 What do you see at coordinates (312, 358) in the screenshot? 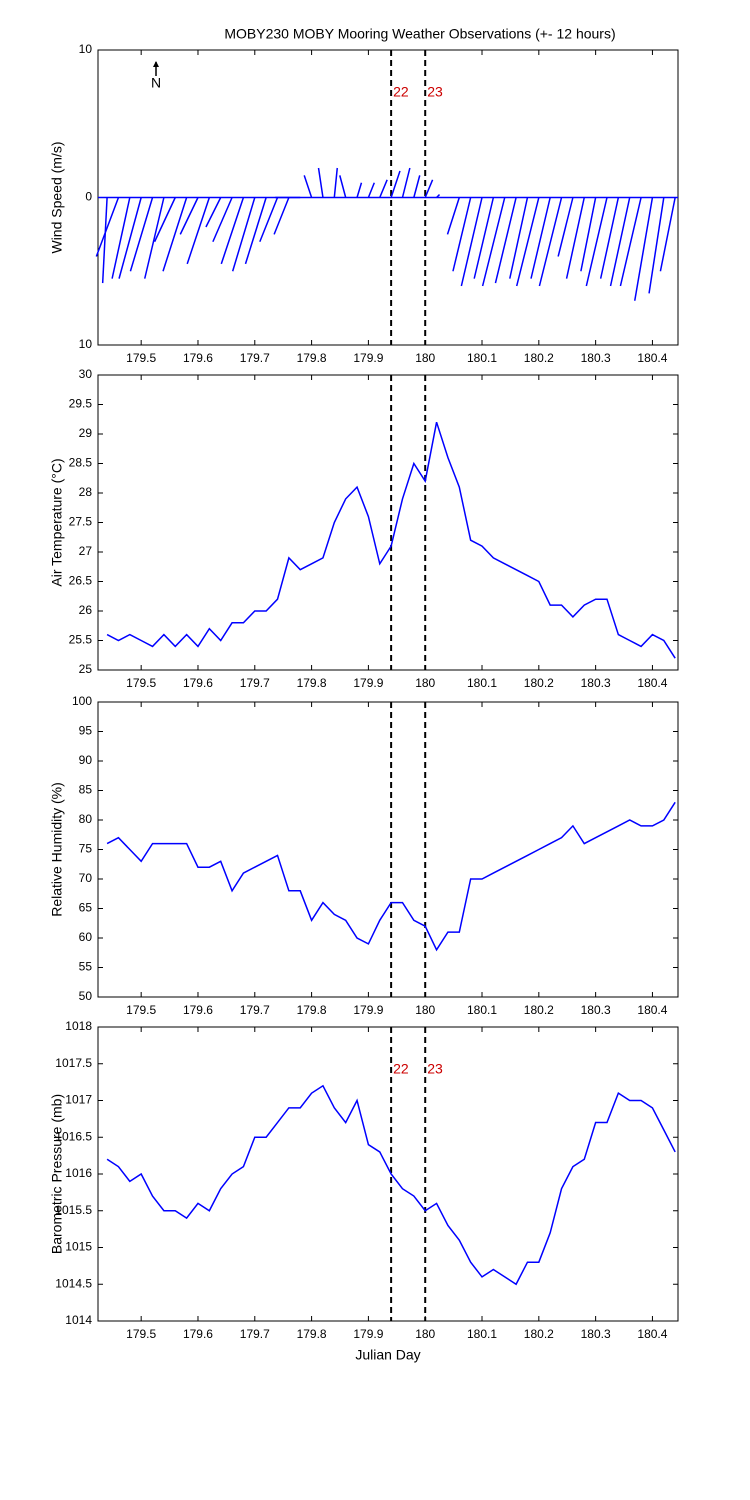
I see `x-tick-label: 179.8` at bounding box center [312, 358].